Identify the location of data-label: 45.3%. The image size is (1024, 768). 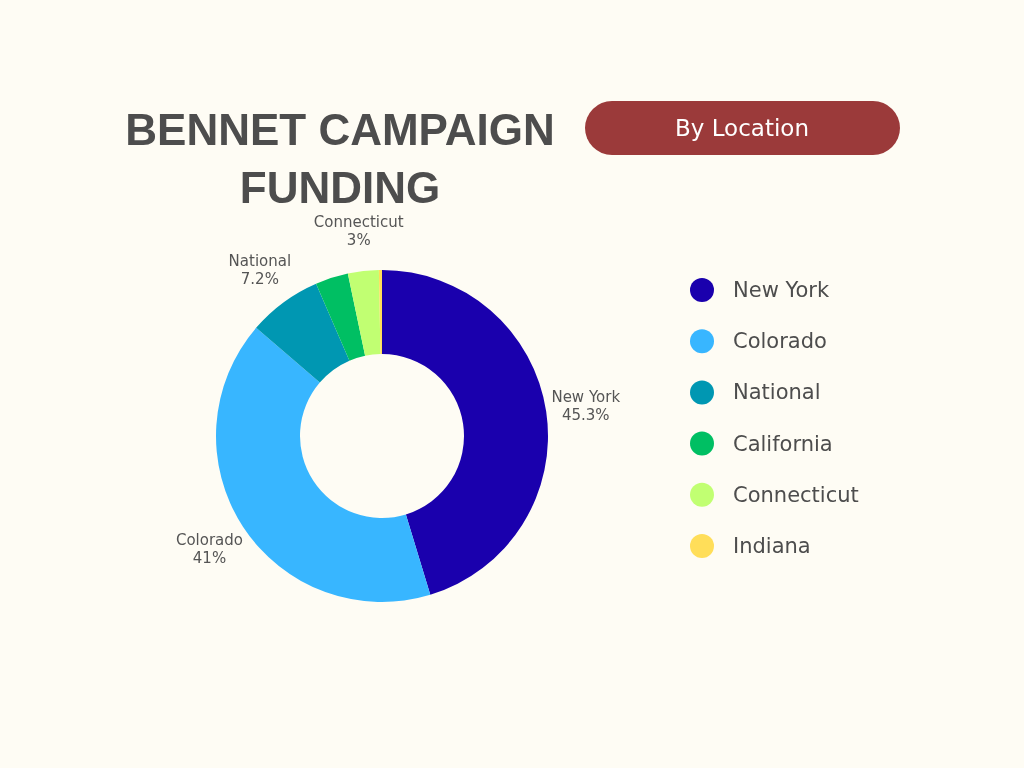
(585, 414).